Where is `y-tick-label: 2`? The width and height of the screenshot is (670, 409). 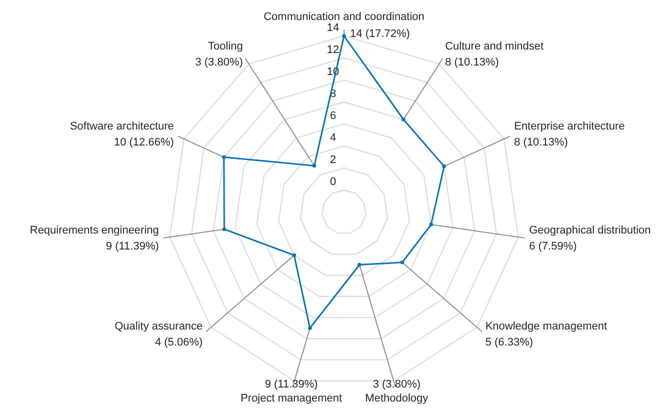 y-tick-label: 2 is located at coordinates (333, 160).